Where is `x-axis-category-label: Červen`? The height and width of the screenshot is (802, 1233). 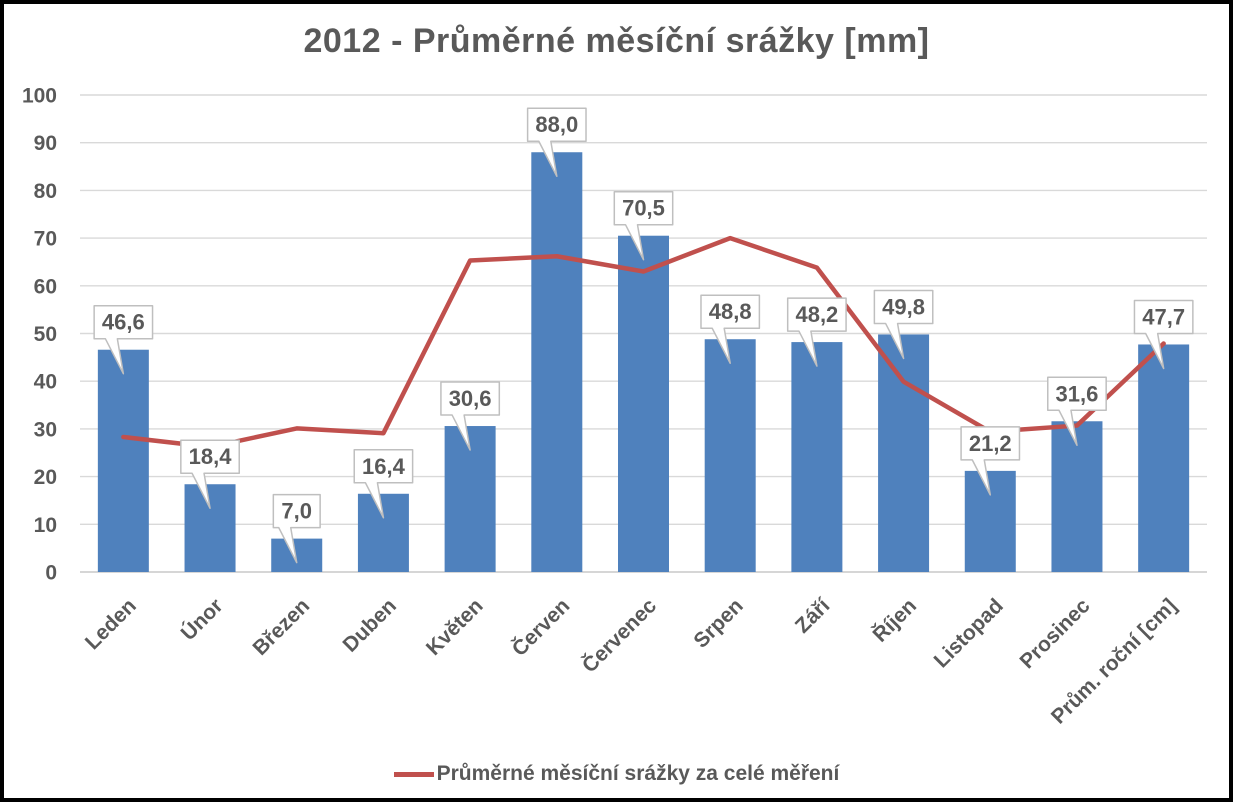 x-axis-category-label: Červen is located at coordinates (540, 627).